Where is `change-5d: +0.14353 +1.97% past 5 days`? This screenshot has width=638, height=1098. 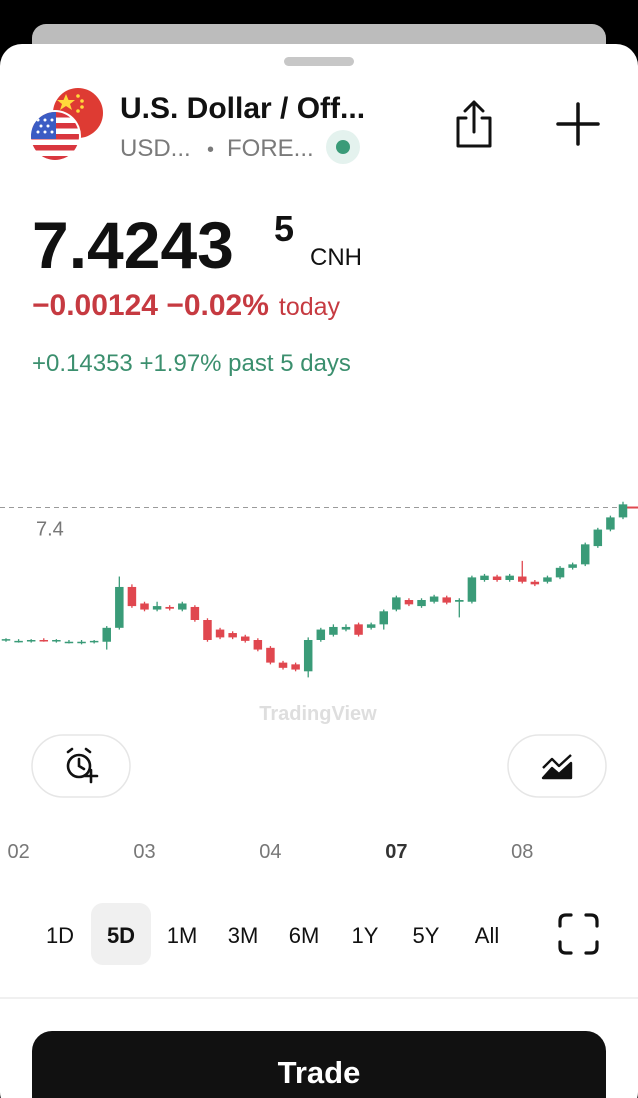 change-5d: +0.14353 +1.97% past 5 days is located at coordinates (191, 363).